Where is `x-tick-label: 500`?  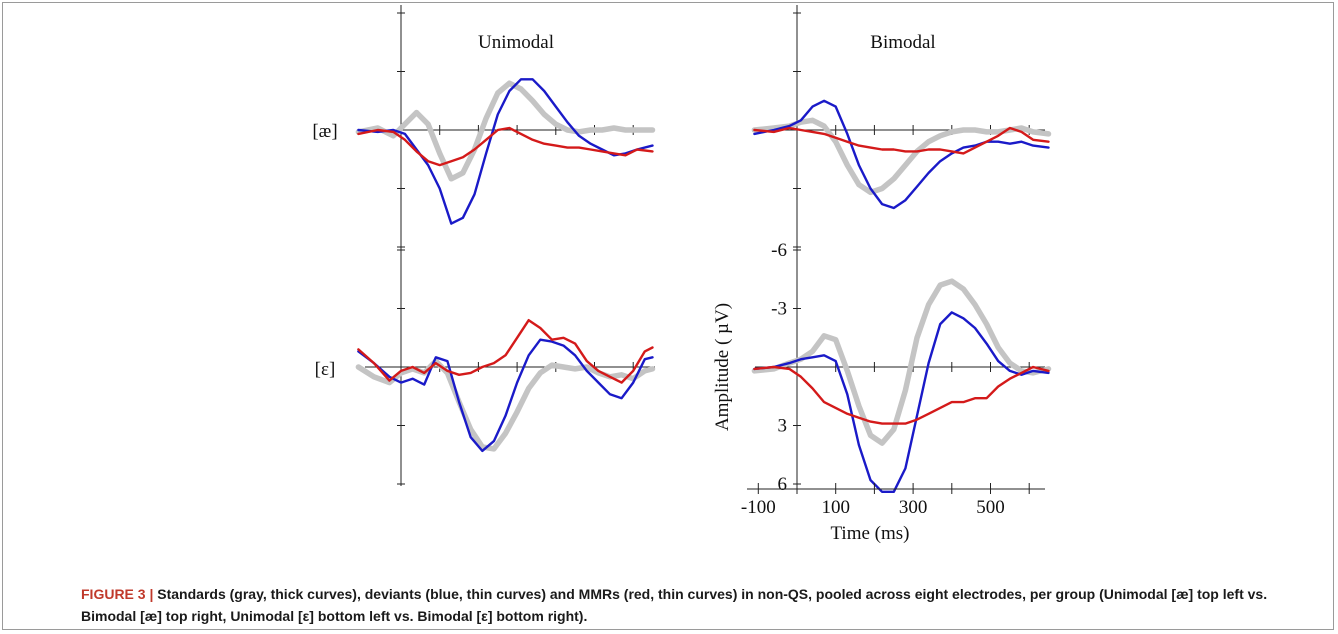 x-tick-label: 500 is located at coordinates (990, 507).